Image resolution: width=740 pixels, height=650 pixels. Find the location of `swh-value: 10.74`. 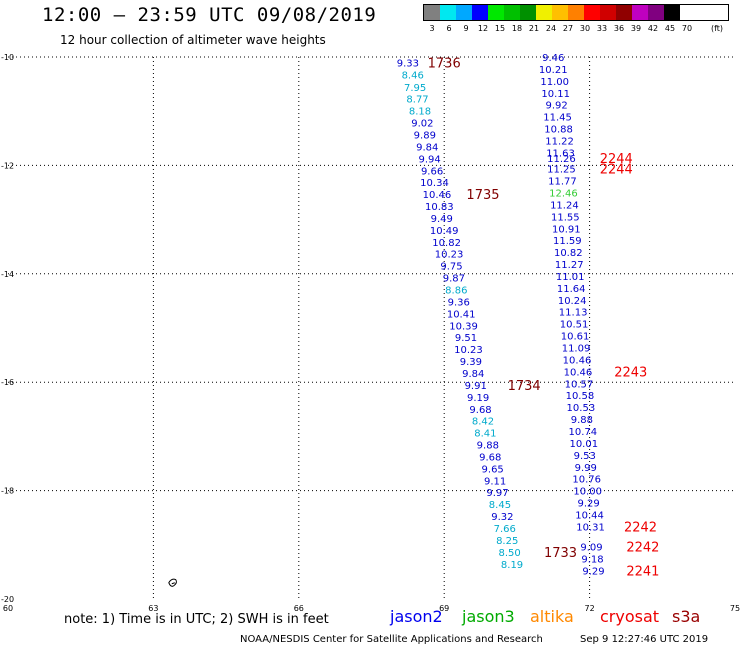

swh-value: 10.74 is located at coordinates (582, 432).